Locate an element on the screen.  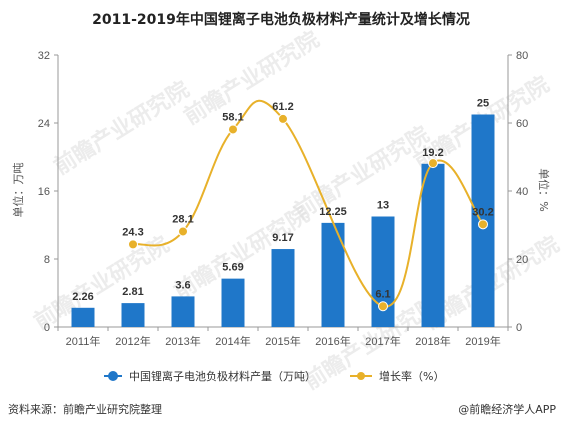
y-right-tick-label: 80 is located at coordinates (522, 56).